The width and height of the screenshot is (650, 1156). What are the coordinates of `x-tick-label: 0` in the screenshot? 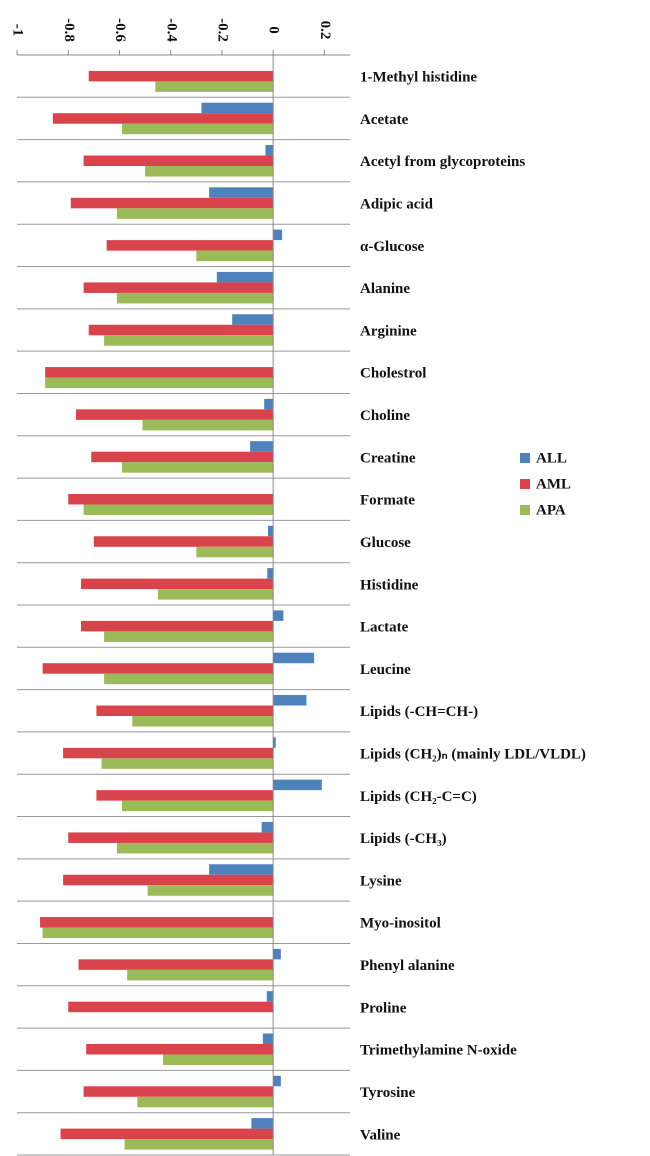 It's located at (274, 30).